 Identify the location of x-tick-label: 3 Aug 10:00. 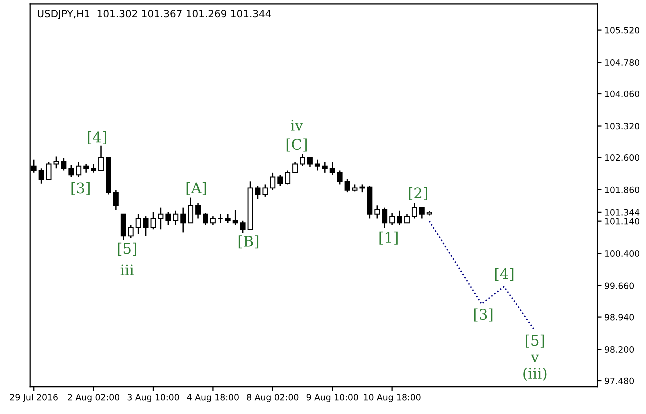
(154, 398).